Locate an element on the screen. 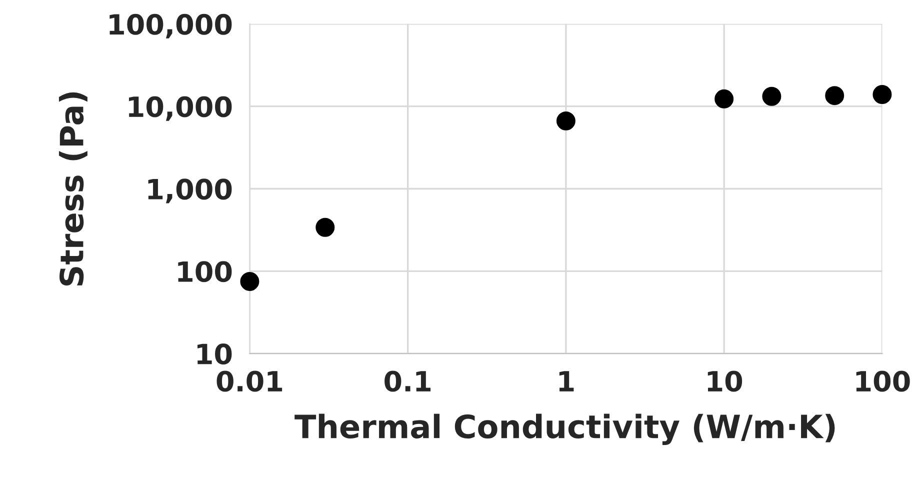 This screenshot has height=498, width=918. x-tick-label: 100 is located at coordinates (883, 381).